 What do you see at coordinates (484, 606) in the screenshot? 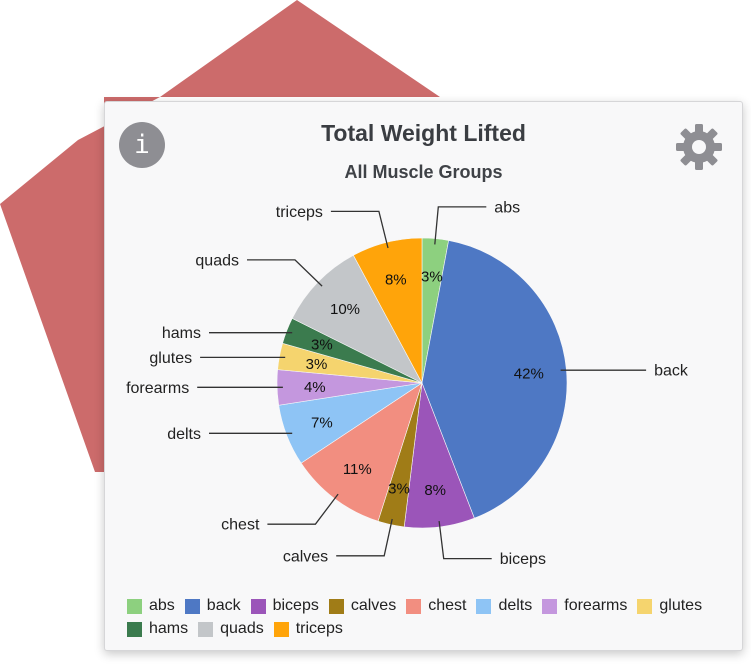
I see `legend-swatch-delts` at bounding box center [484, 606].